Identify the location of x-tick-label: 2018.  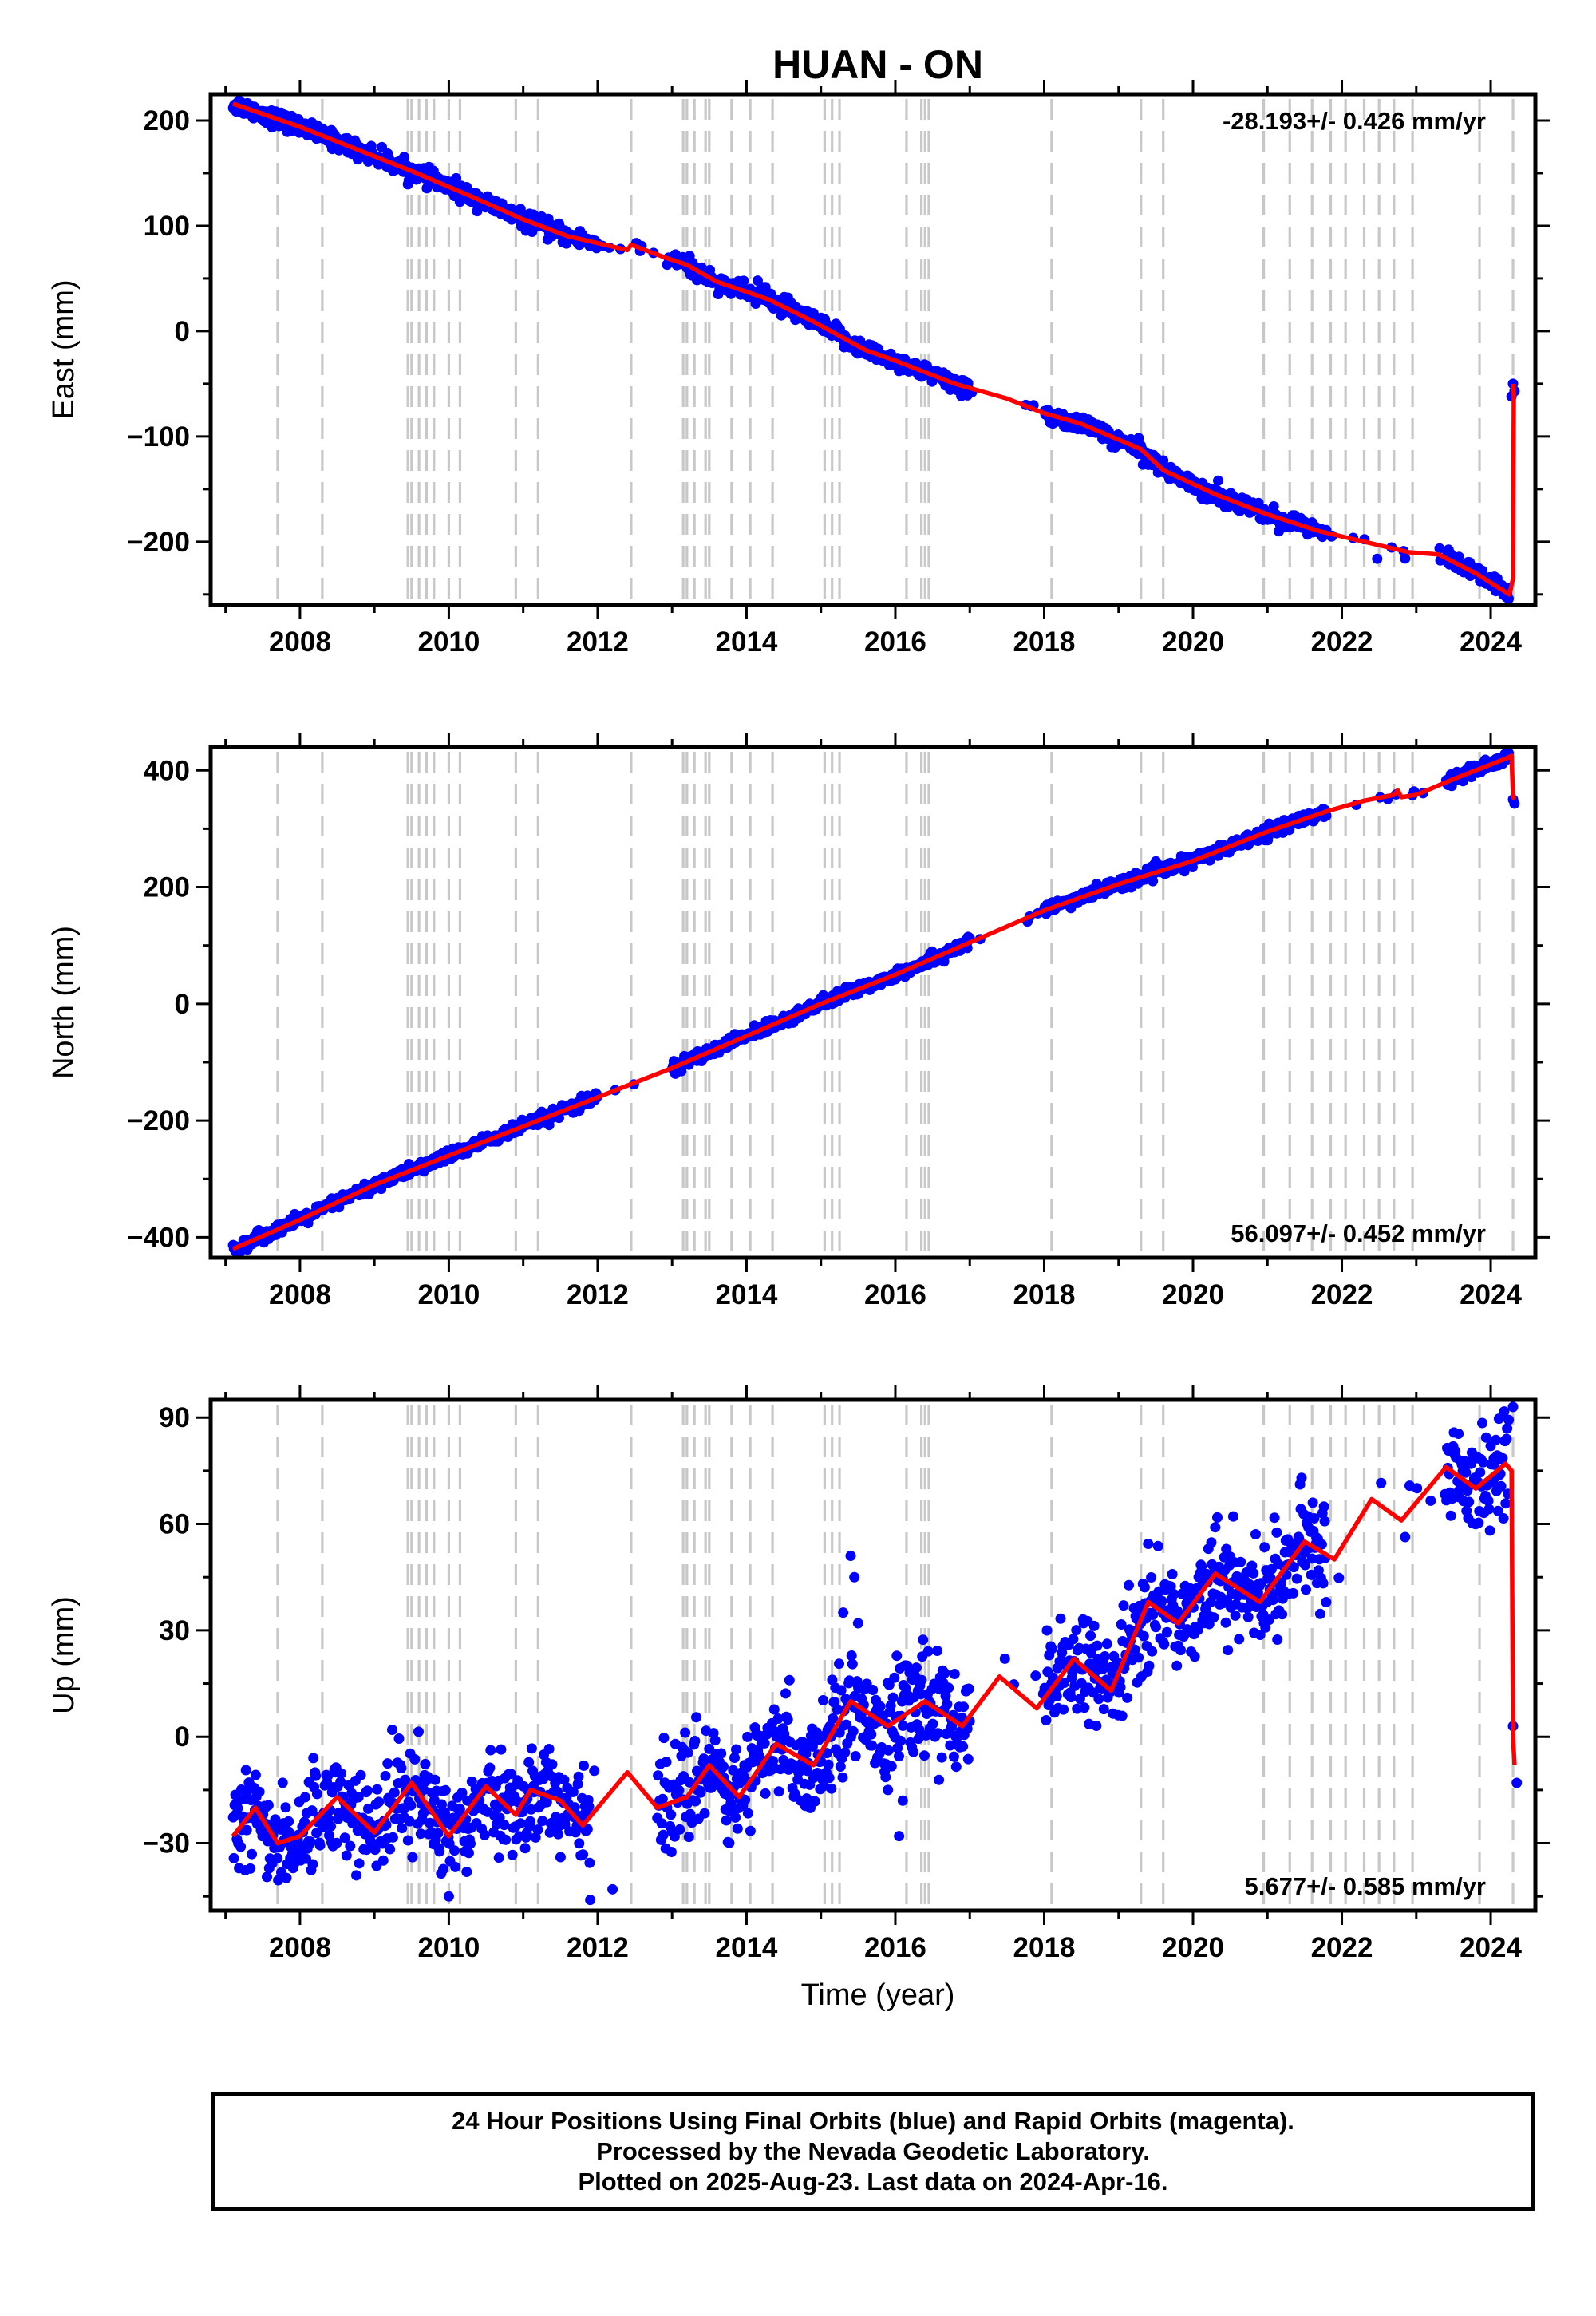
(1044, 642).